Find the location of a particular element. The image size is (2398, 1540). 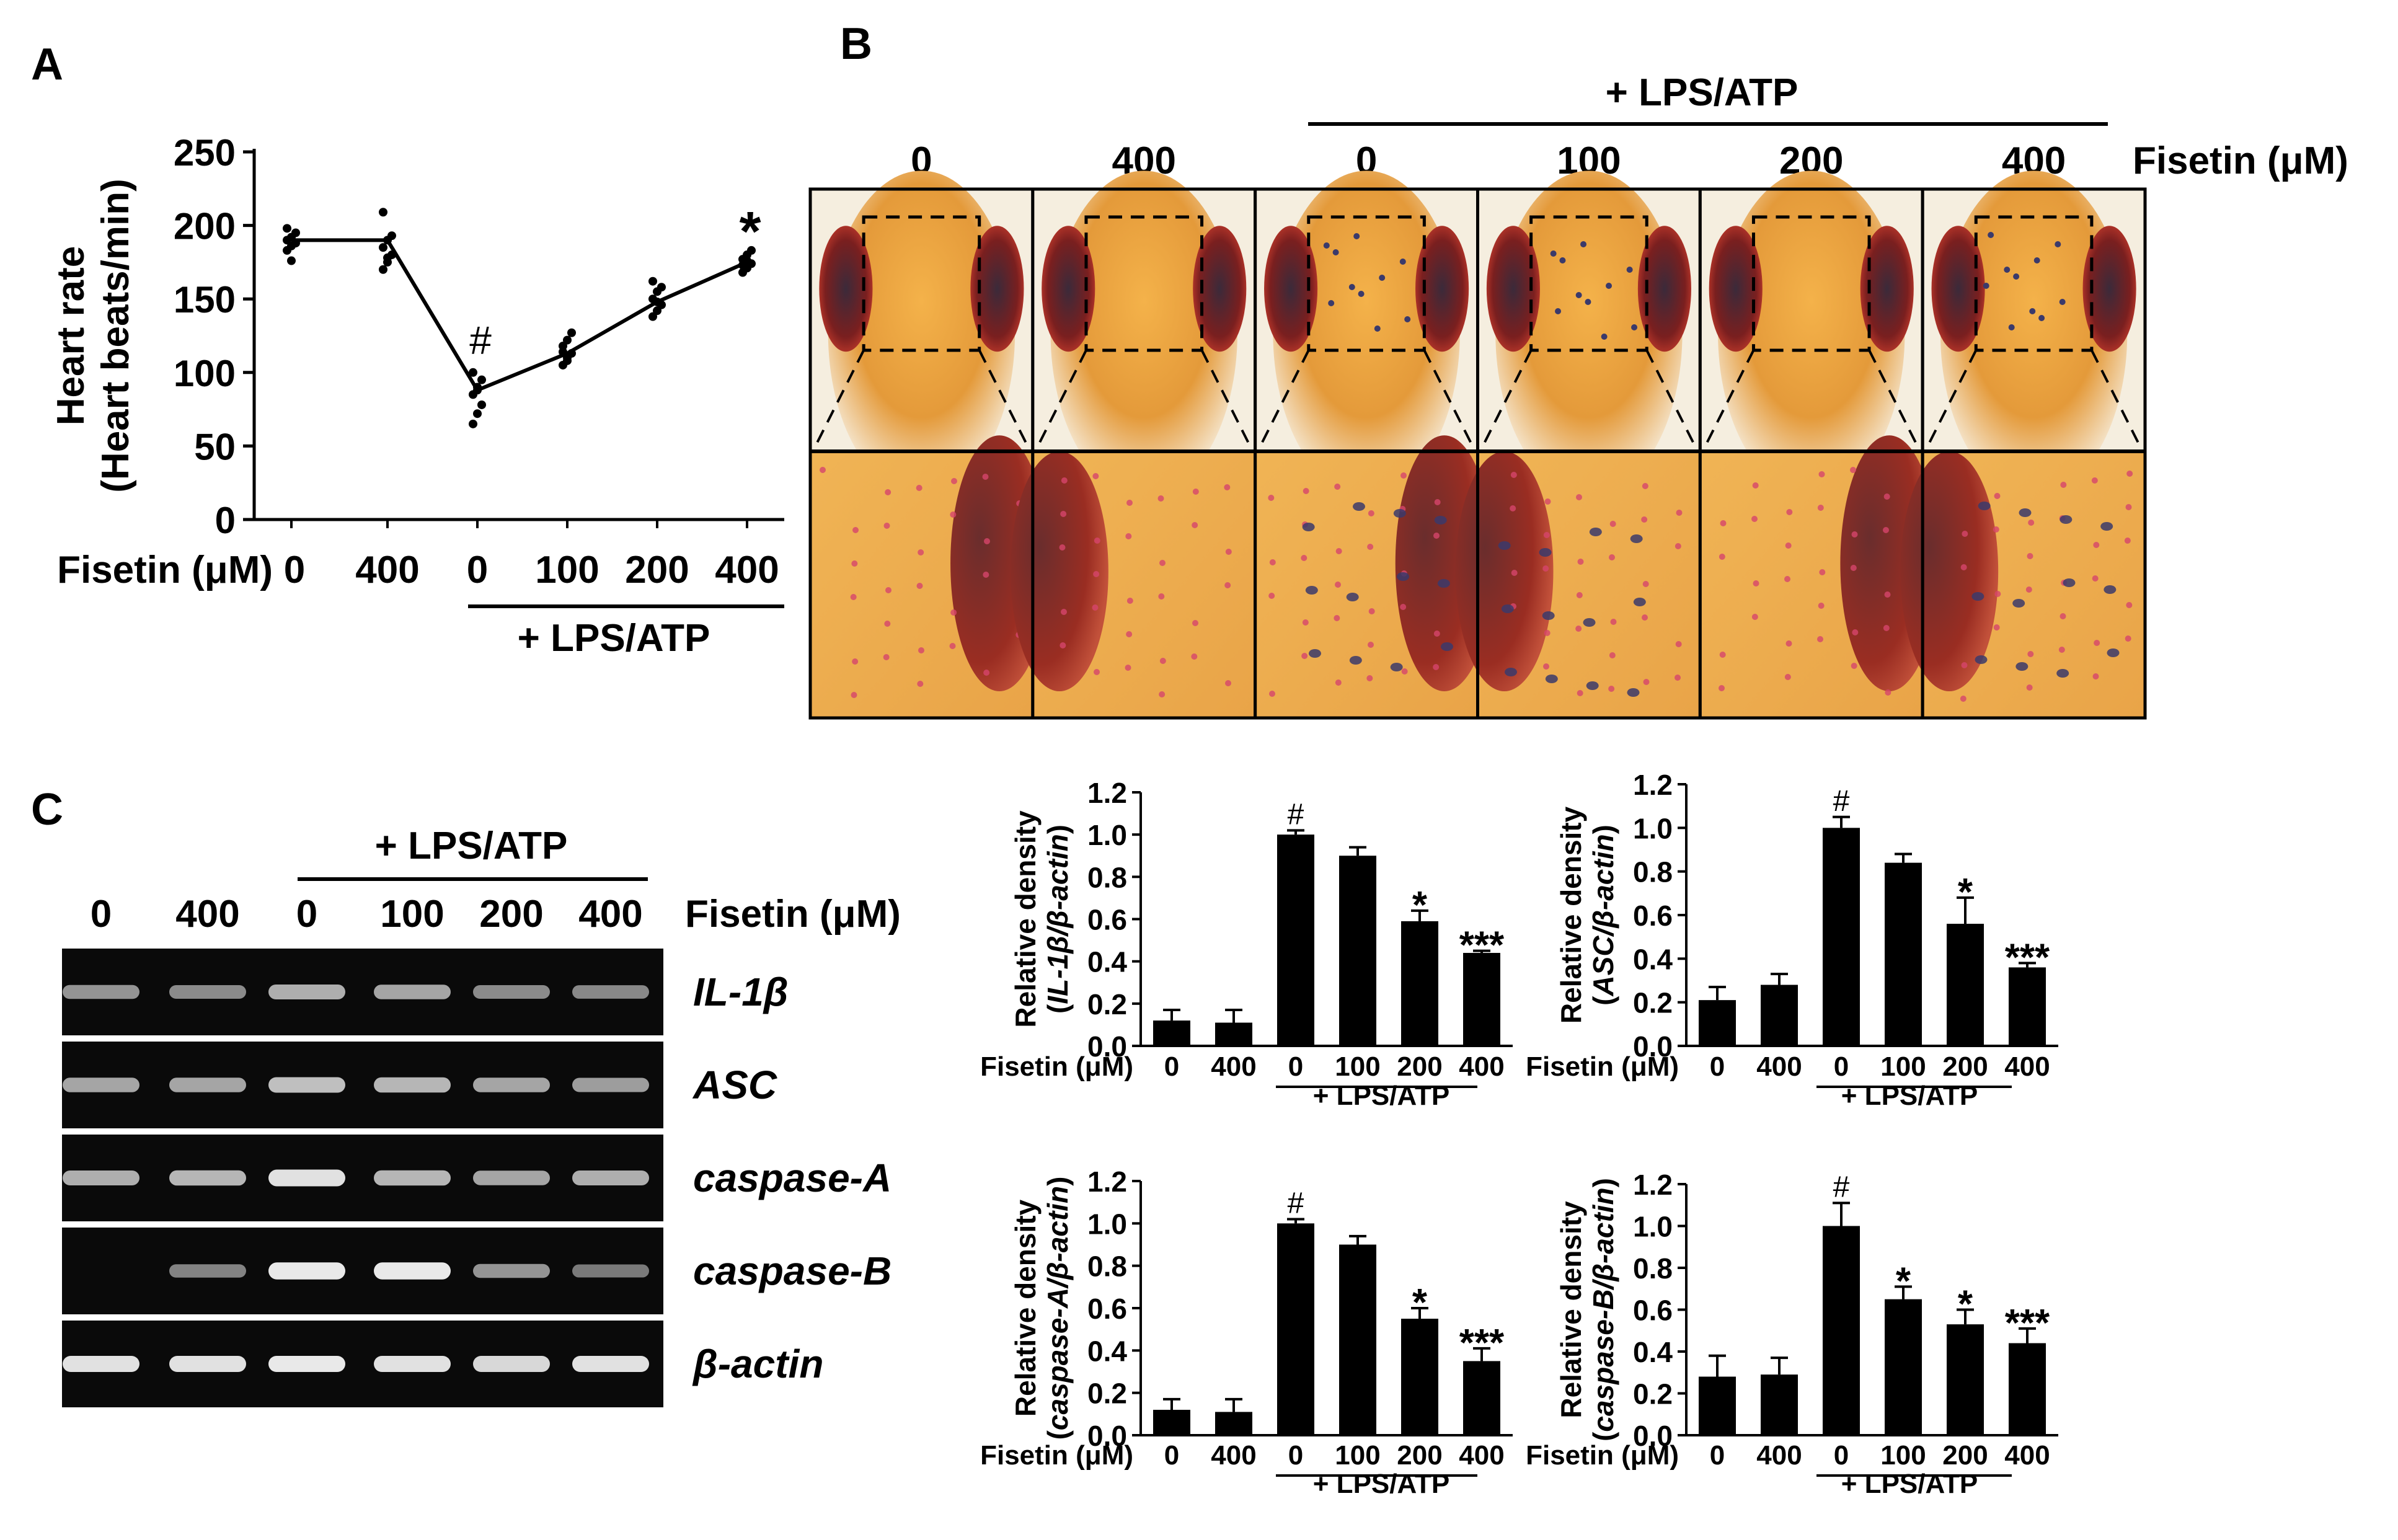

panel-b-fisetin-label: Fisetin (μM) is located at coordinates (2240, 160).